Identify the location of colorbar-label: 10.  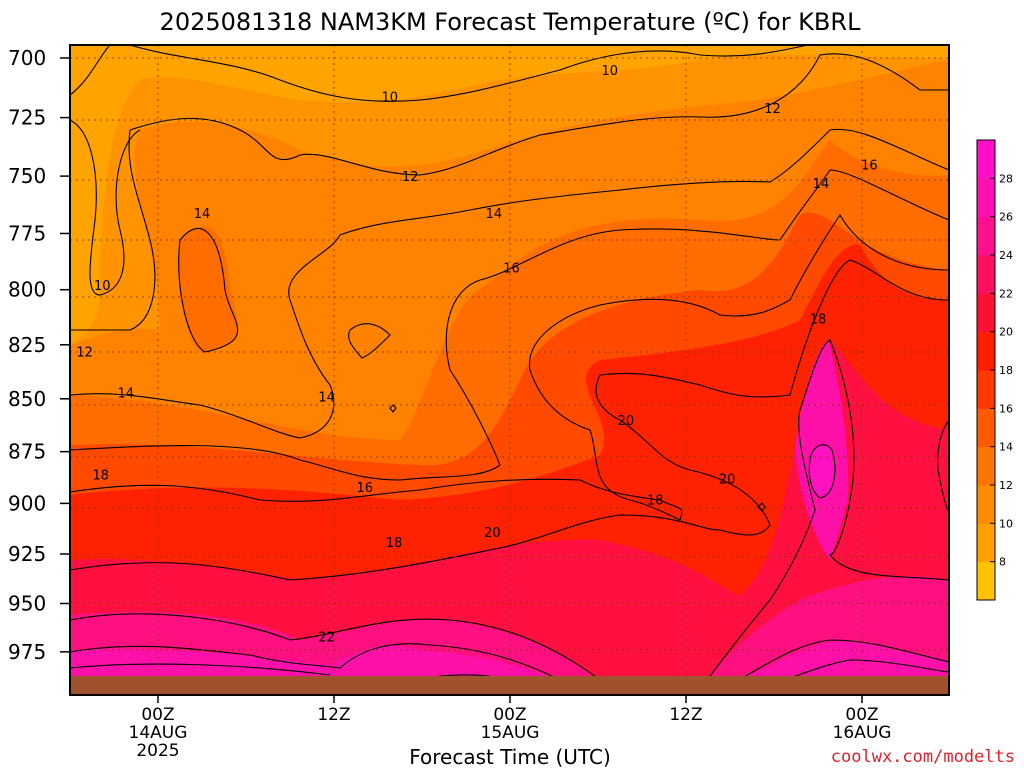
(1006, 523).